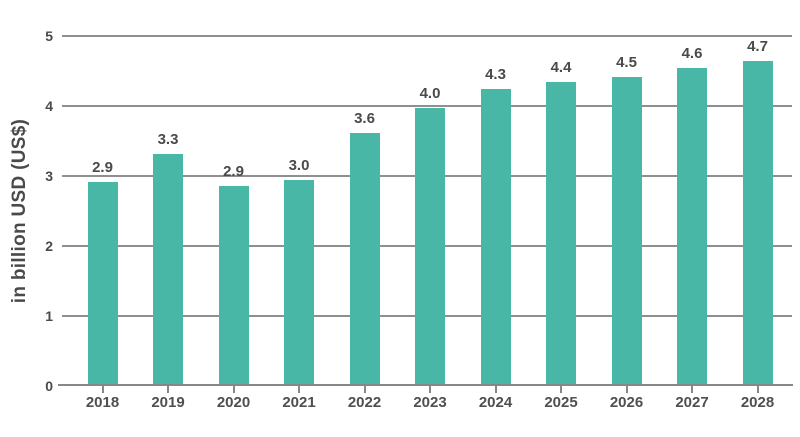 This screenshot has height=437, width=800. What do you see at coordinates (626, 231) in the screenshot?
I see `bar-2026` at bounding box center [626, 231].